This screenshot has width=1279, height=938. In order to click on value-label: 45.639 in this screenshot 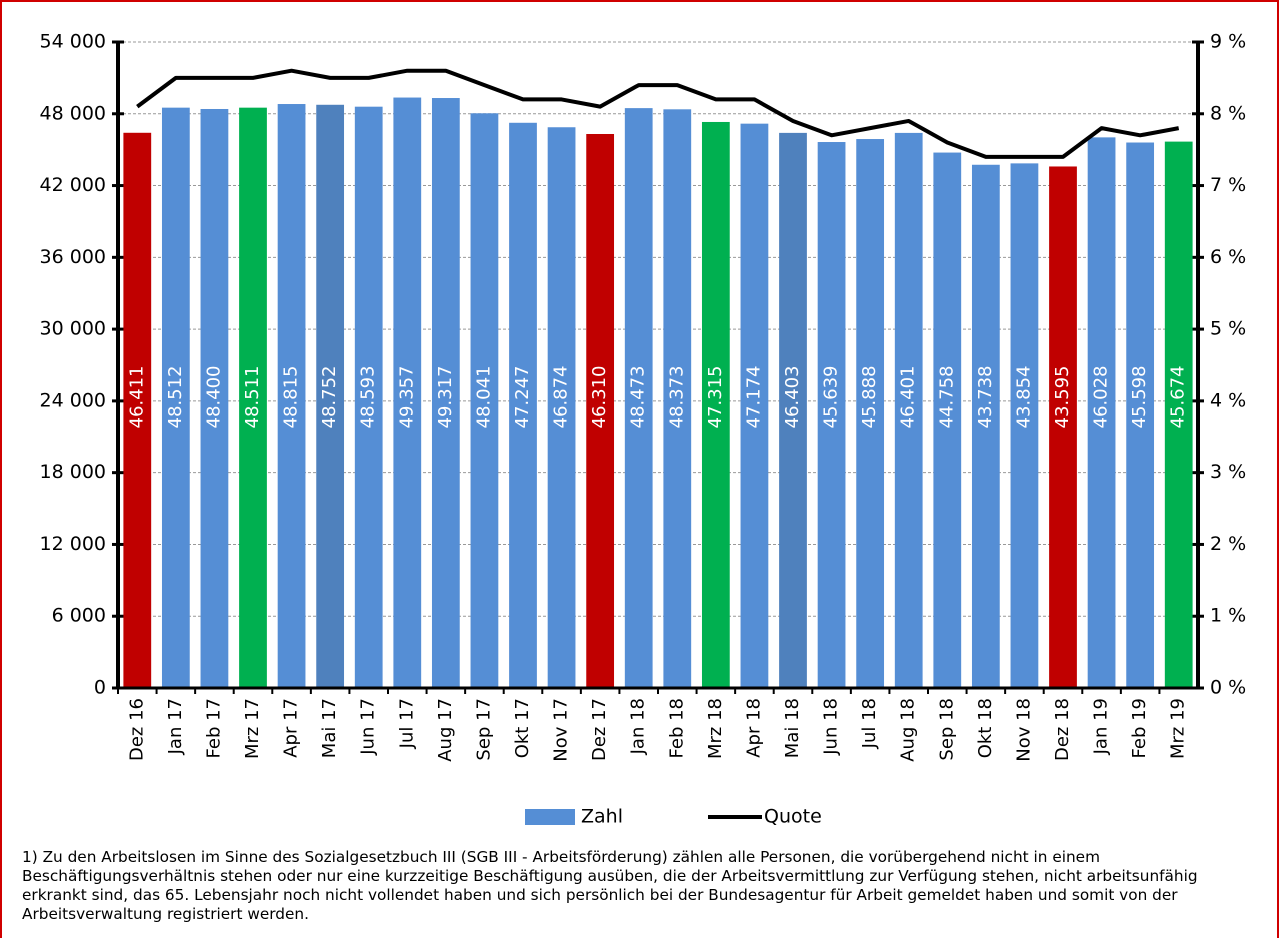, I will do `click(831, 397)`.